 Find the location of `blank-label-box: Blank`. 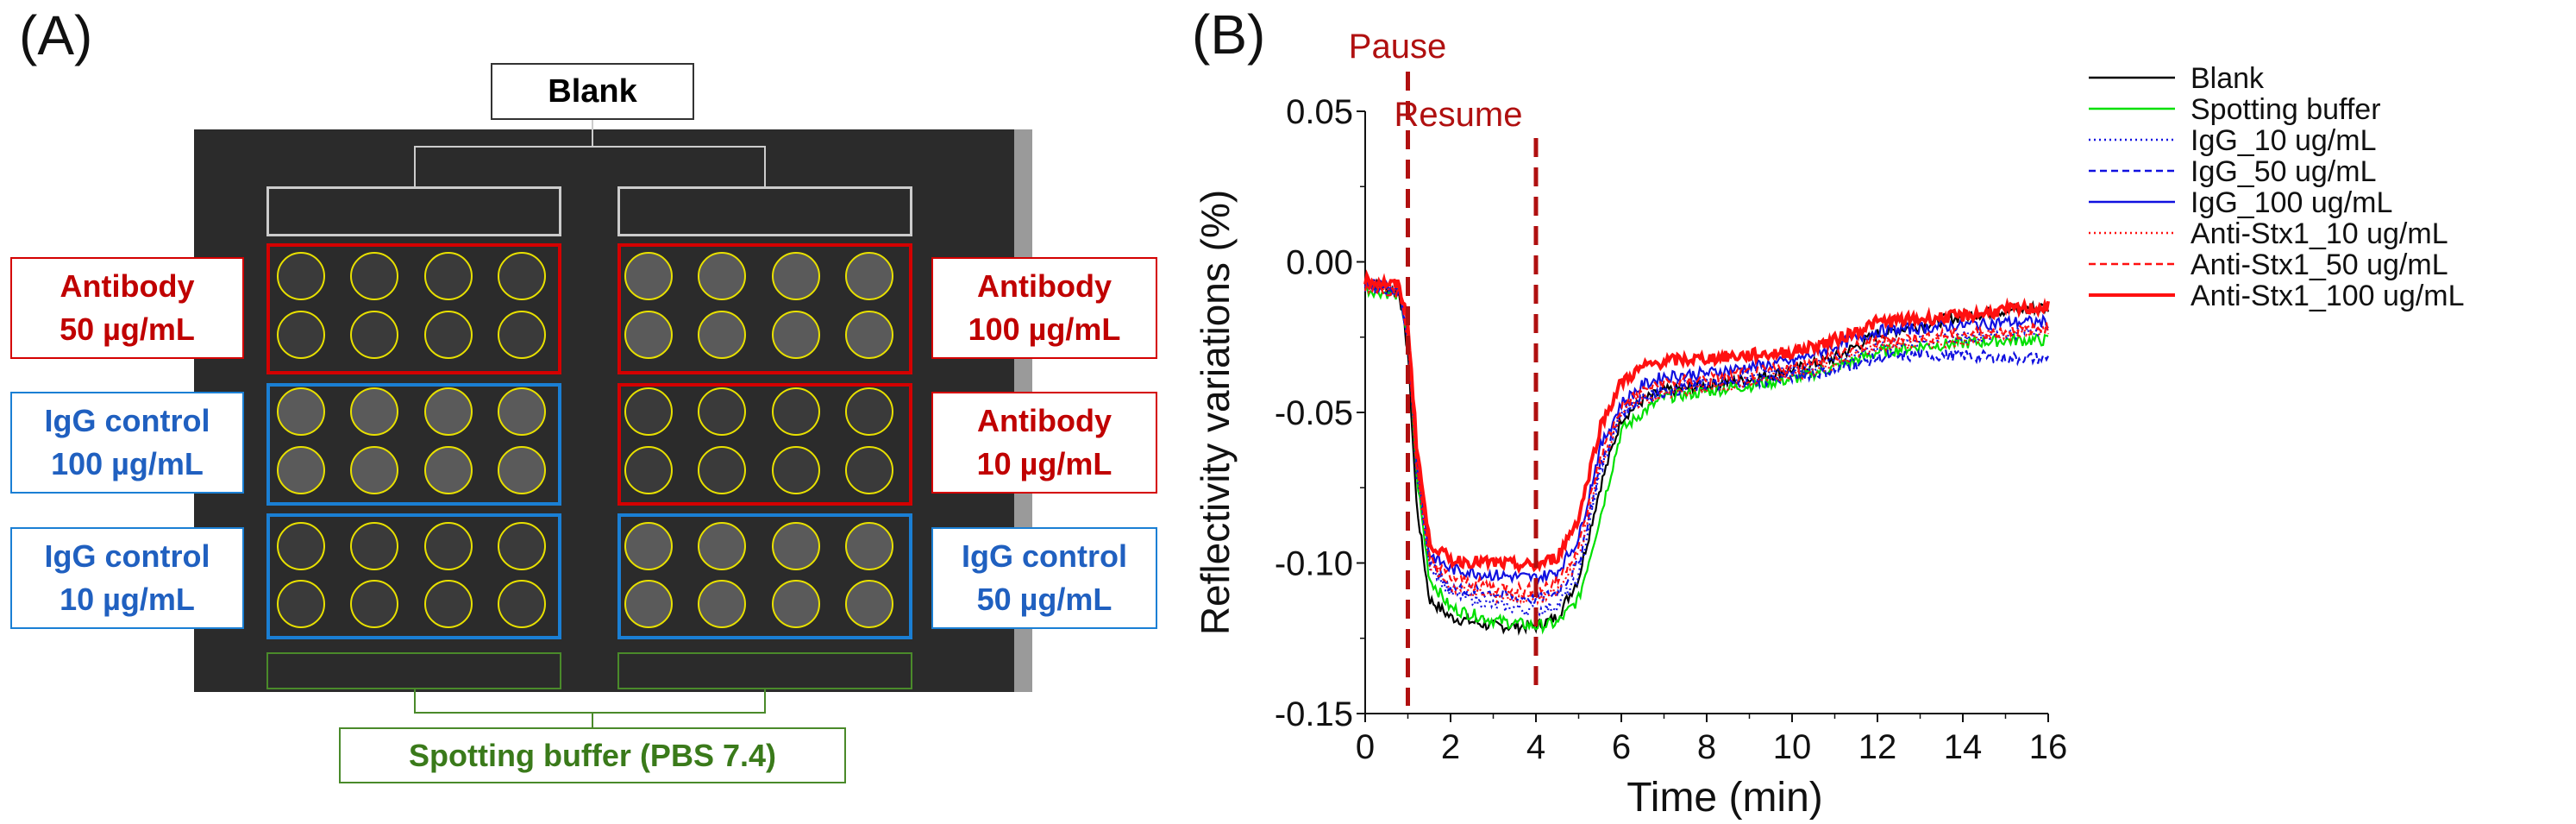

blank-label-box: Blank is located at coordinates (592, 91).